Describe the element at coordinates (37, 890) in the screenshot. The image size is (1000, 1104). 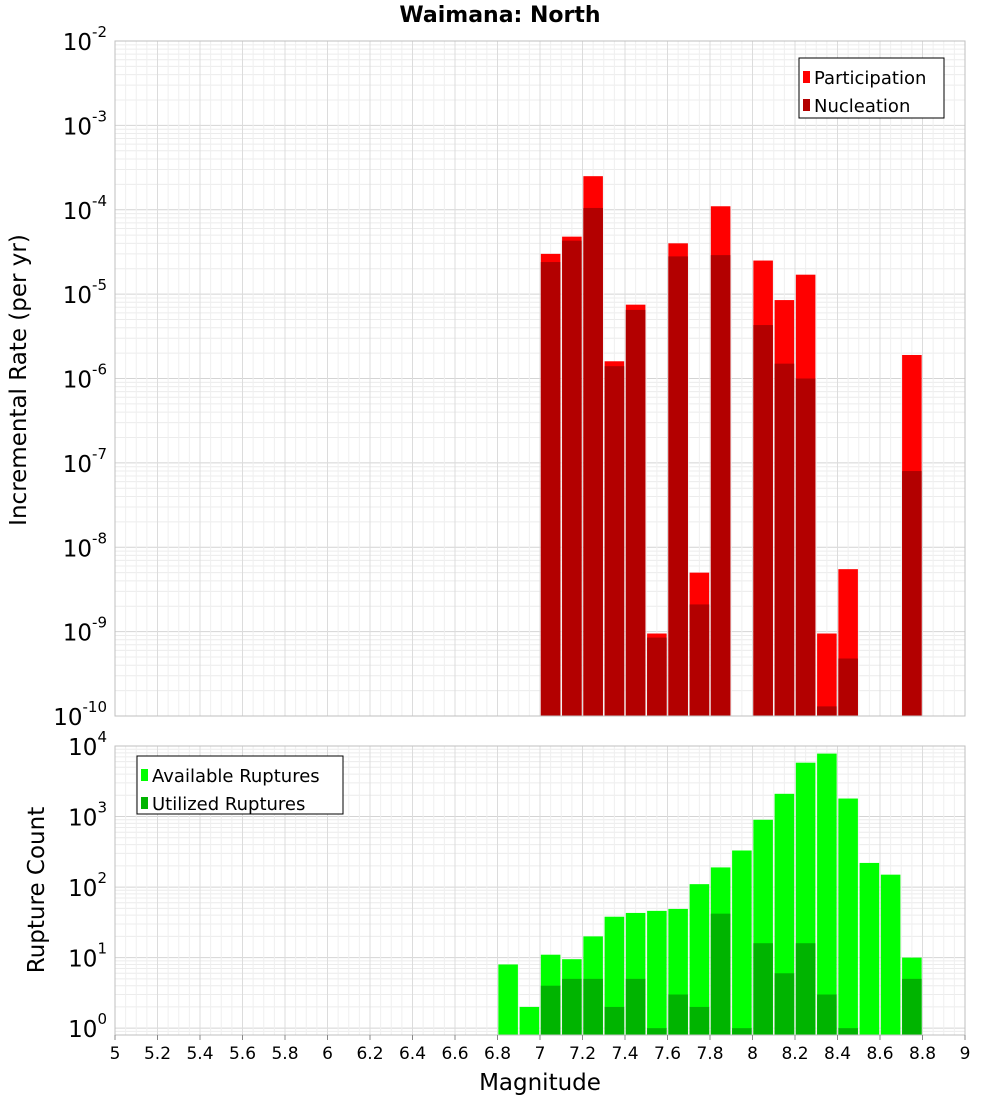
I see `bottom-y-axis-label: Rupture Count` at that location.